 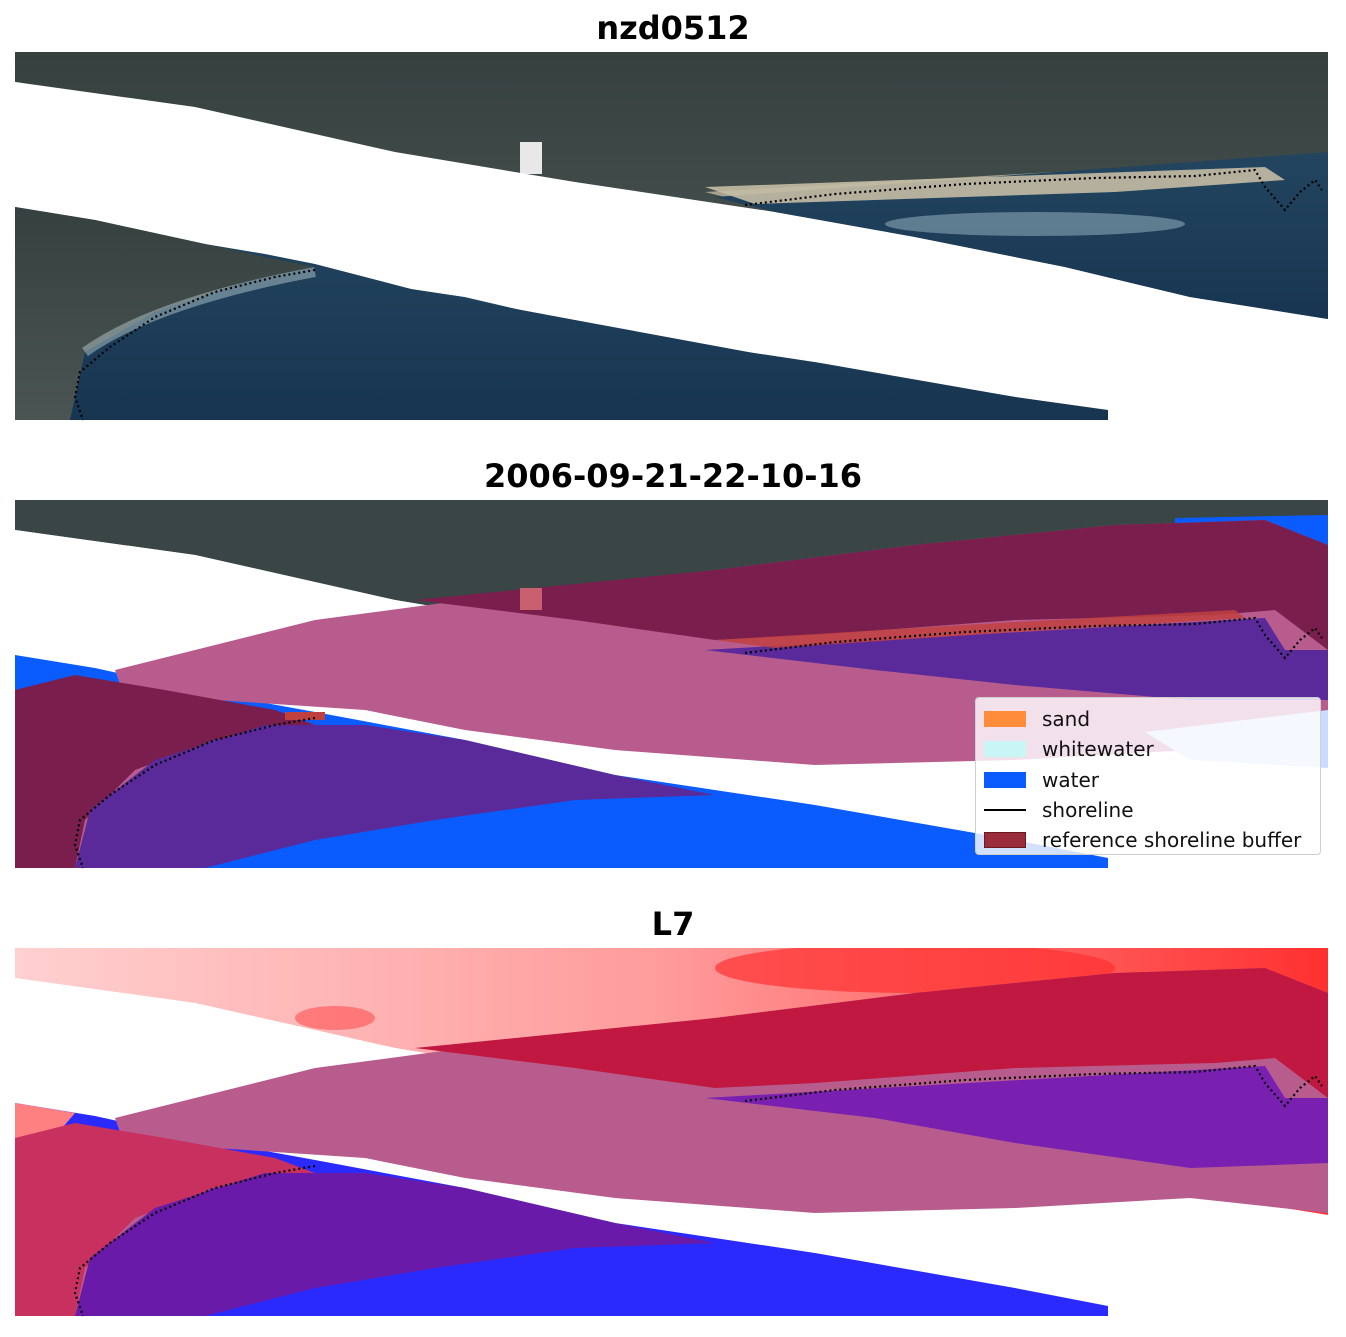 I want to click on panel-title-index: L7, so click(x=673, y=924).